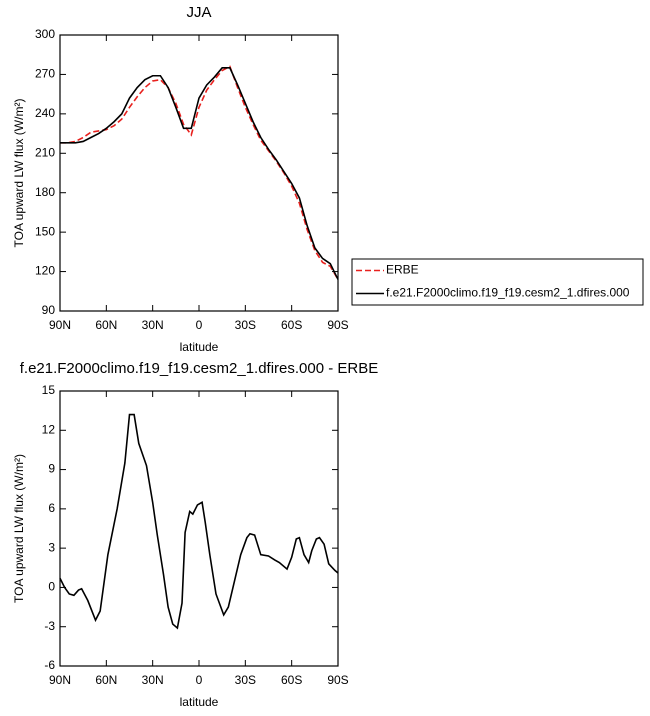  What do you see at coordinates (45, 231) in the screenshot?
I see `y-tick-label: 150` at bounding box center [45, 231].